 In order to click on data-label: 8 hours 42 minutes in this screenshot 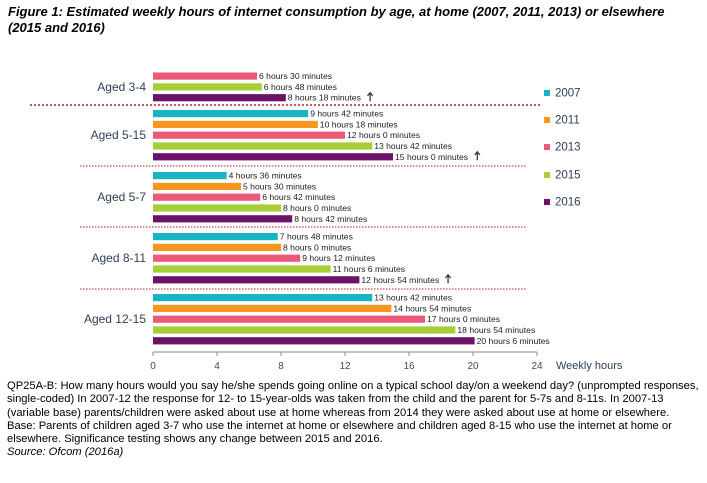, I will do `click(330, 219)`.